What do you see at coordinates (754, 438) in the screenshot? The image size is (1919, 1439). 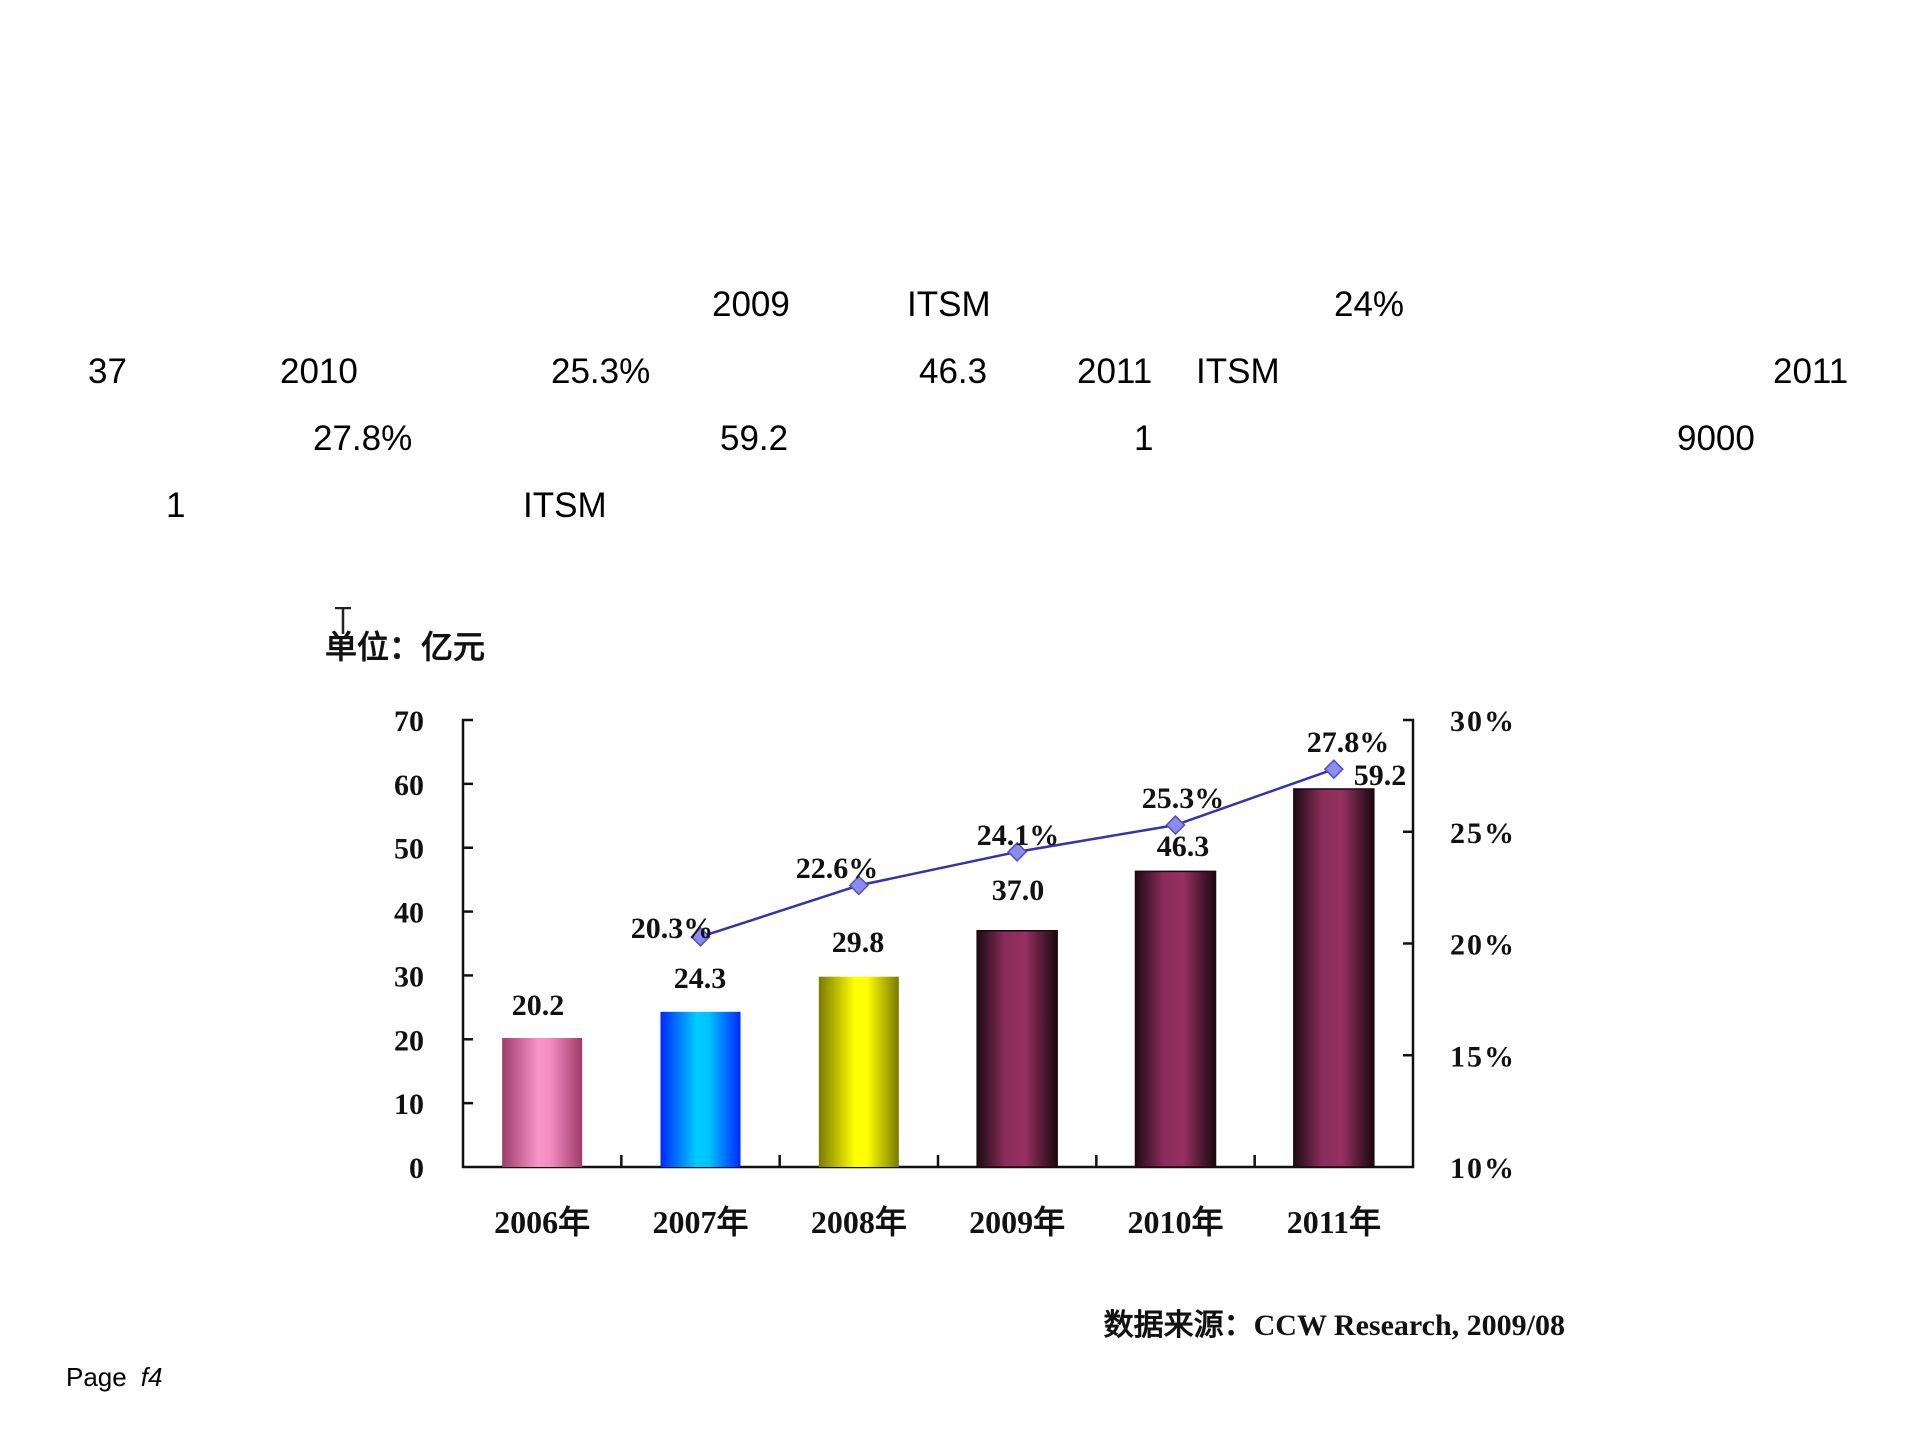 I see `text-fragment: 59.2` at bounding box center [754, 438].